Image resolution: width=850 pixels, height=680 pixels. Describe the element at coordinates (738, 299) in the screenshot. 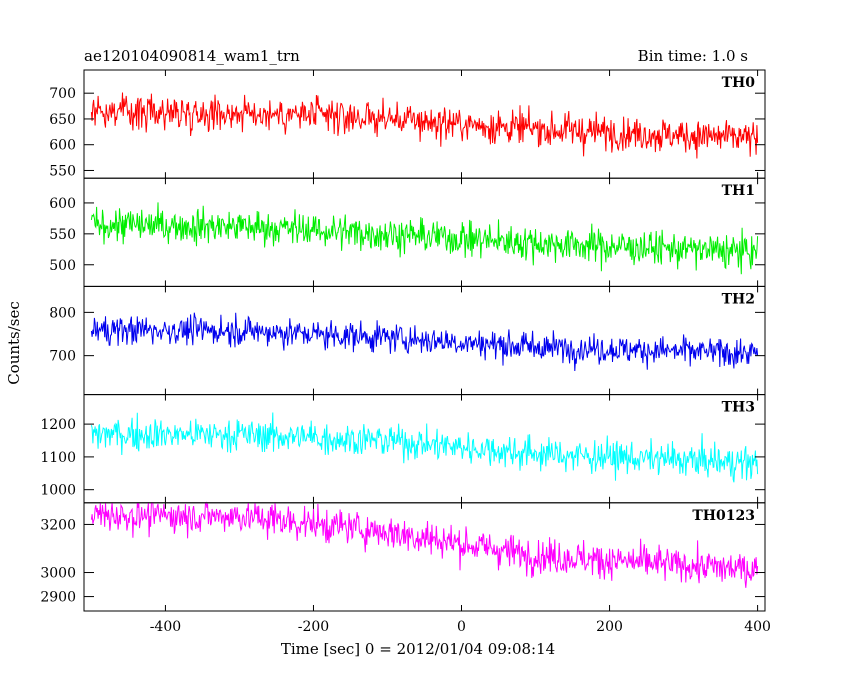

I see `legend-entry: TH2` at that location.